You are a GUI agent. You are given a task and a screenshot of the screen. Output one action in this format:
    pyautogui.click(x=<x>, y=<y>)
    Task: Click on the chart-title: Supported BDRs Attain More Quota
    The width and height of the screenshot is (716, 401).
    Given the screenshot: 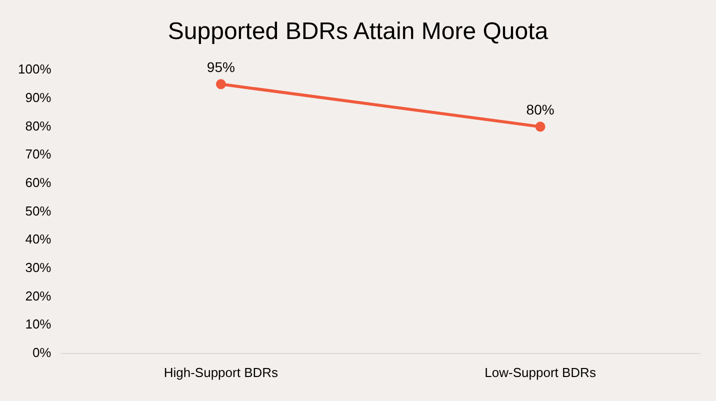 What is the action you would take?
    pyautogui.click(x=358, y=32)
    